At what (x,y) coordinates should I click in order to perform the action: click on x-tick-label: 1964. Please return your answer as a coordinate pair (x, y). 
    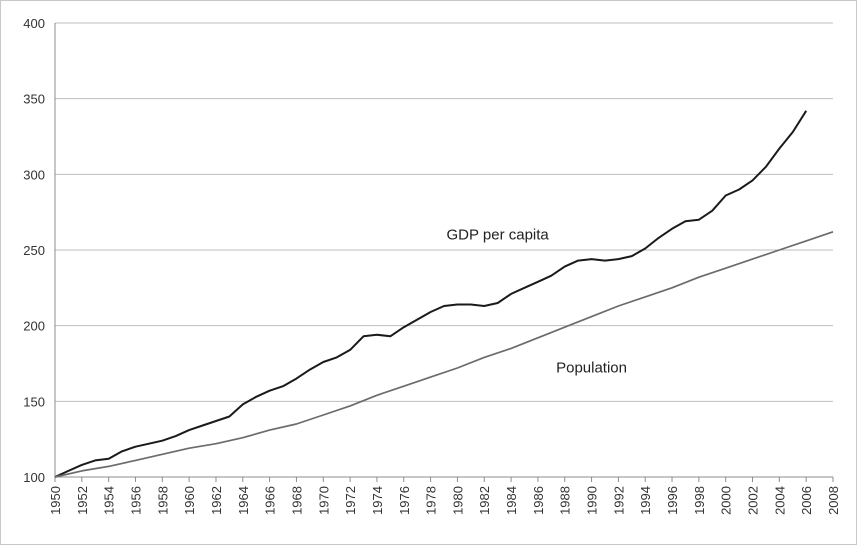
    Looking at the image, I should click on (243, 500).